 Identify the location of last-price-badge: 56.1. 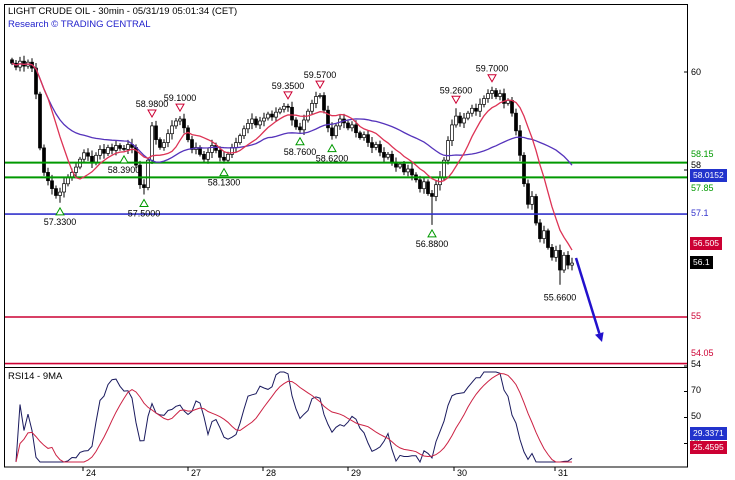
(701, 262).